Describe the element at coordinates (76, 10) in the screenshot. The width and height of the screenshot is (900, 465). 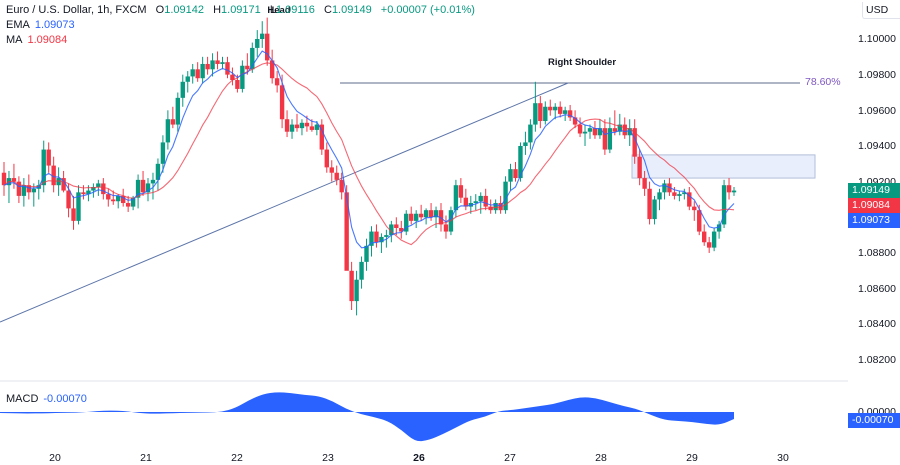
I see `symbol-title: Euro / U.S. Dollar, 1h, FXCM` at that location.